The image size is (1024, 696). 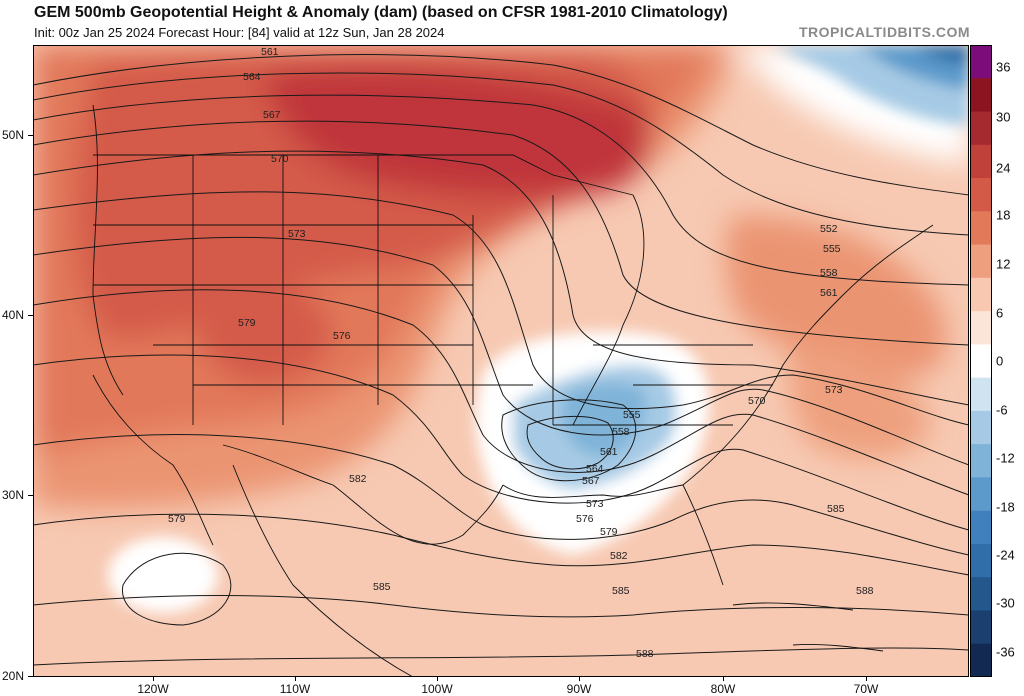 I want to click on colorbar-label: 12, so click(x=1003, y=264).